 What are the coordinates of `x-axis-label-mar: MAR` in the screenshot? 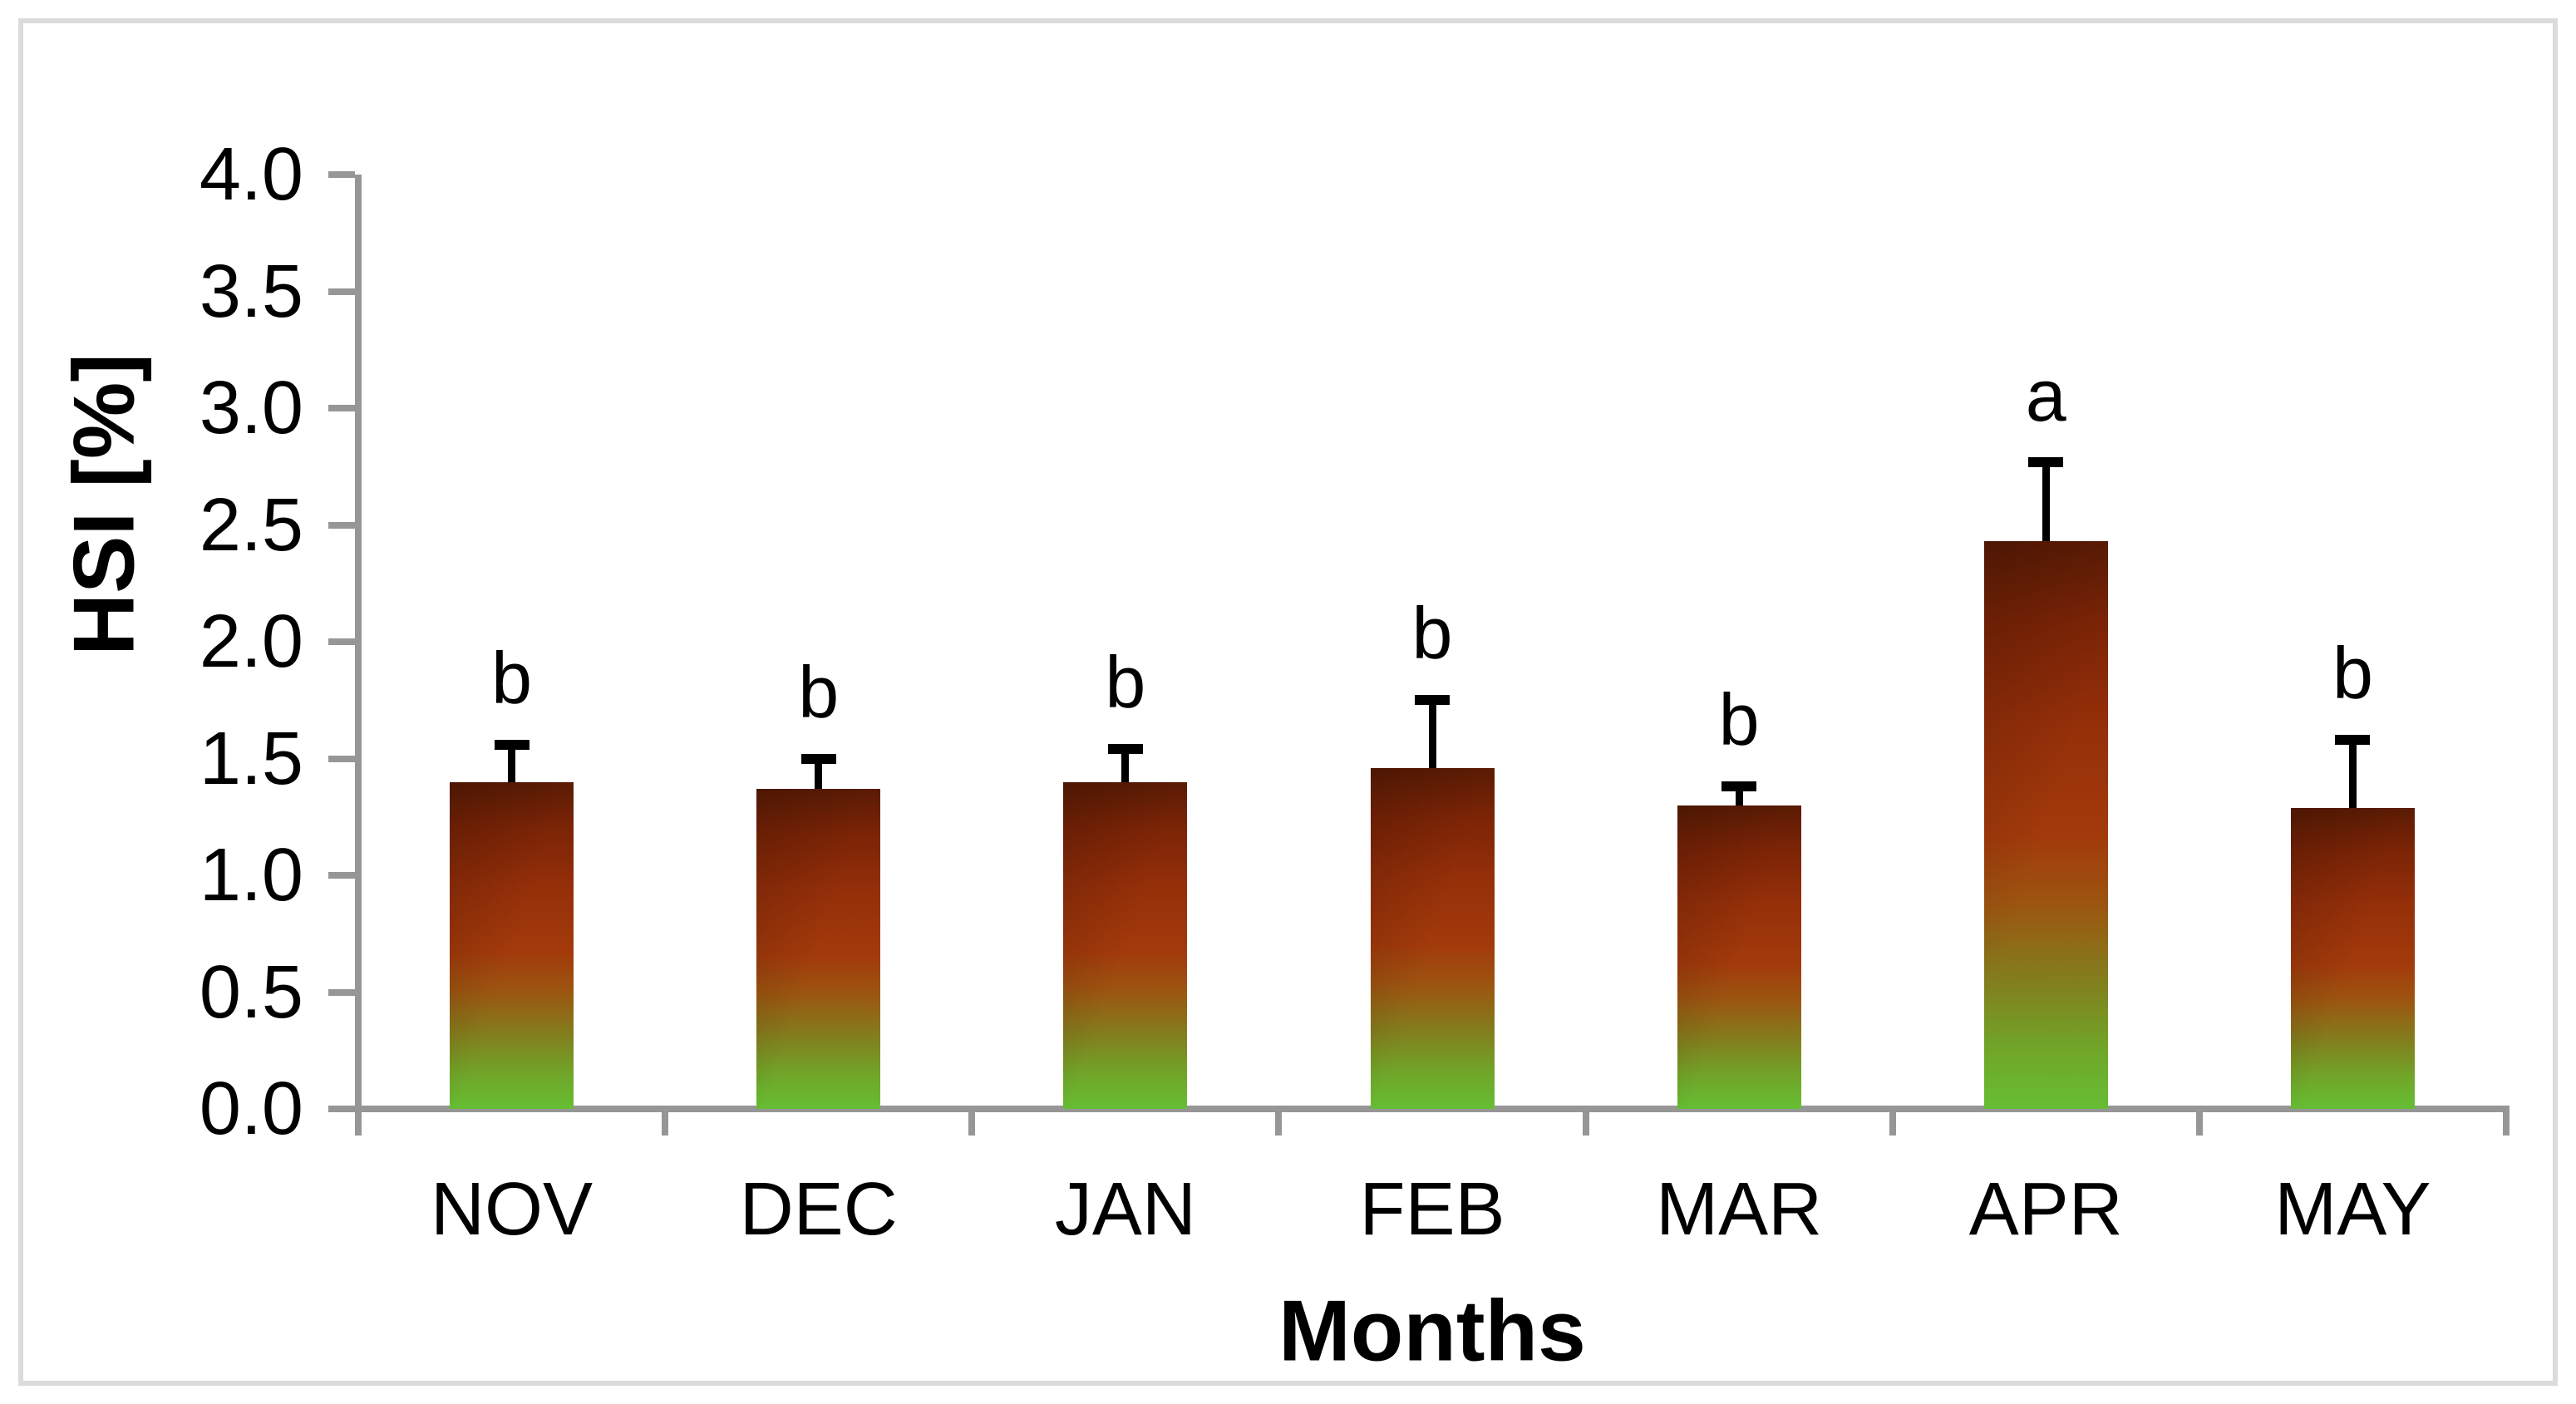 It's located at (1739, 1209).